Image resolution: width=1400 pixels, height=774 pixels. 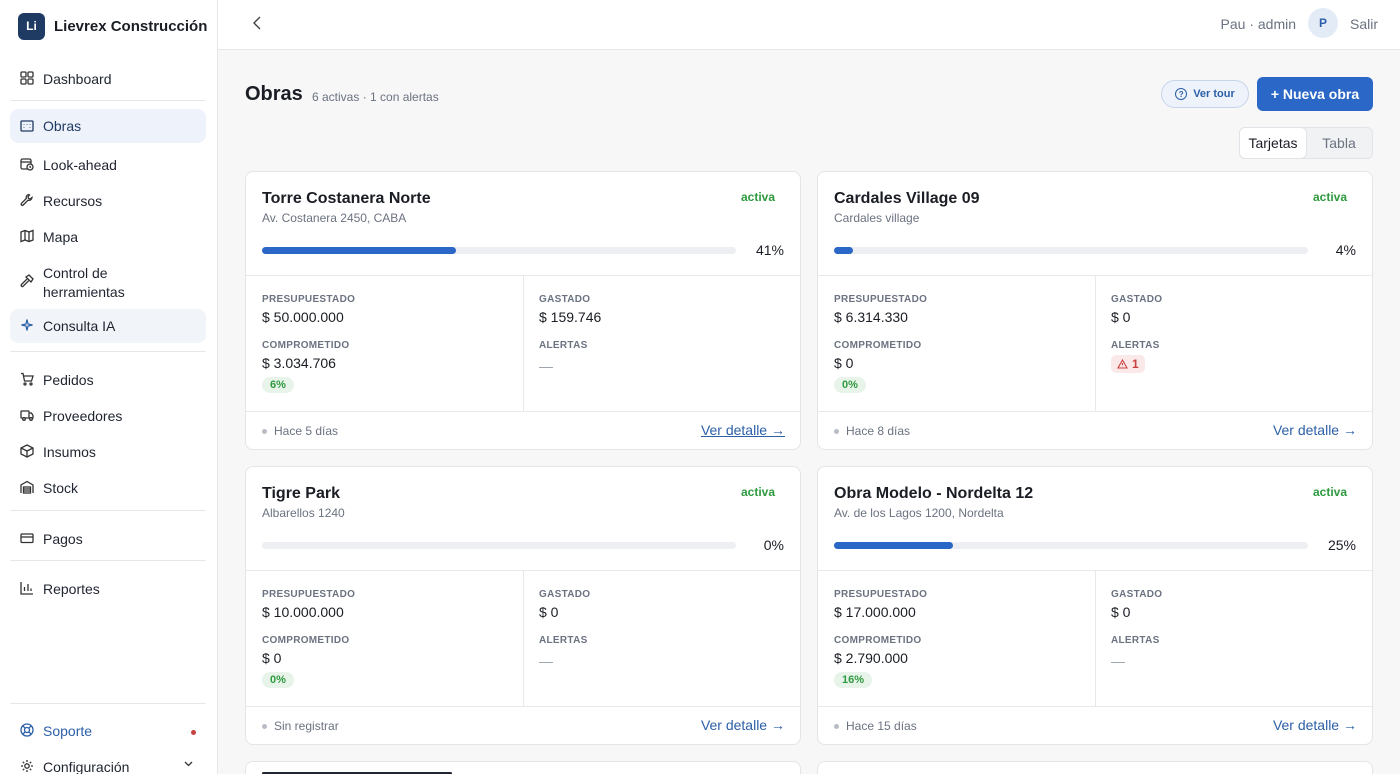 I want to click on sidebar-item-pedidos: Pedidos, so click(x=108, y=380).